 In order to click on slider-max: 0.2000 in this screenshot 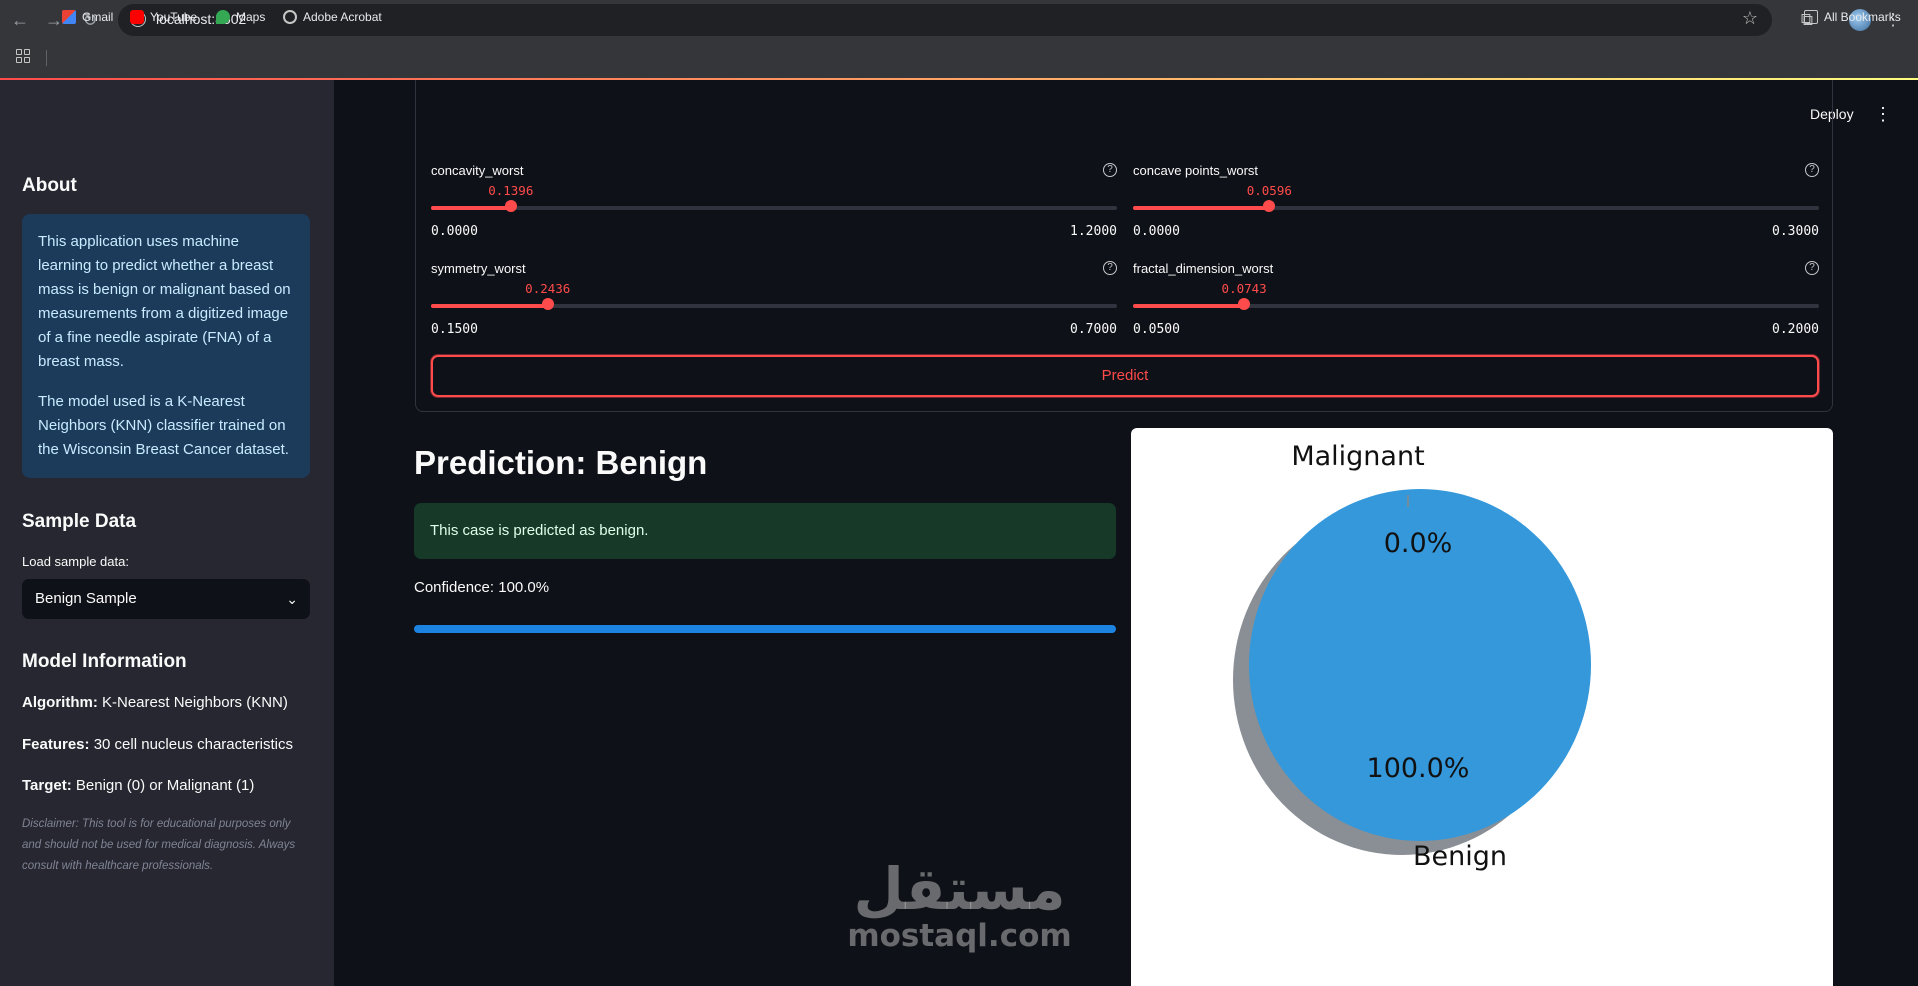, I will do `click(1795, 329)`.